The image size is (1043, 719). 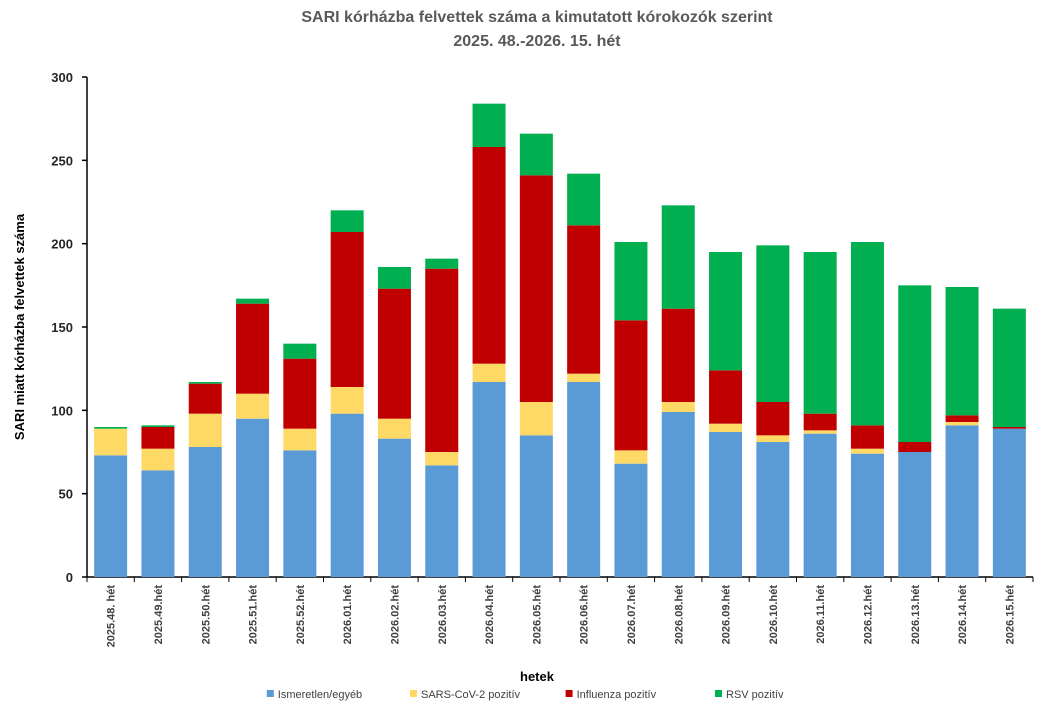 I want to click on x-tick-label: 2026.15.hét, so click(x=1010, y=615).